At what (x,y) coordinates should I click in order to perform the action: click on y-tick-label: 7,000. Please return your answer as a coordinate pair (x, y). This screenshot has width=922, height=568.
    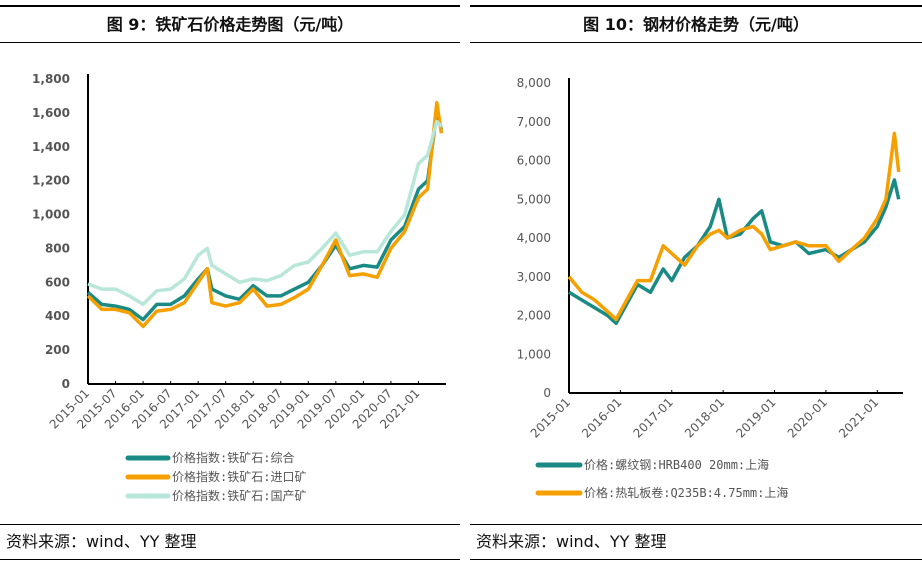
    Looking at the image, I should click on (534, 122).